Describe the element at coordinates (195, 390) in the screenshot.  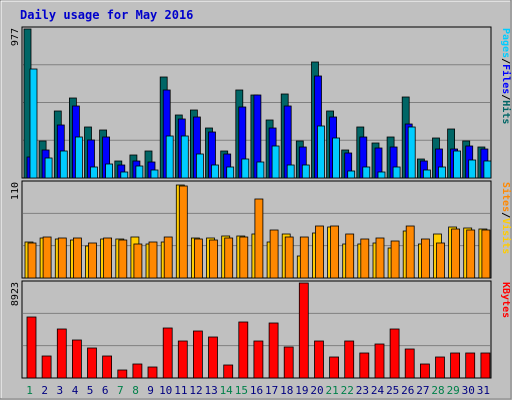
I see `x-tick-label-12: 12` at that location.